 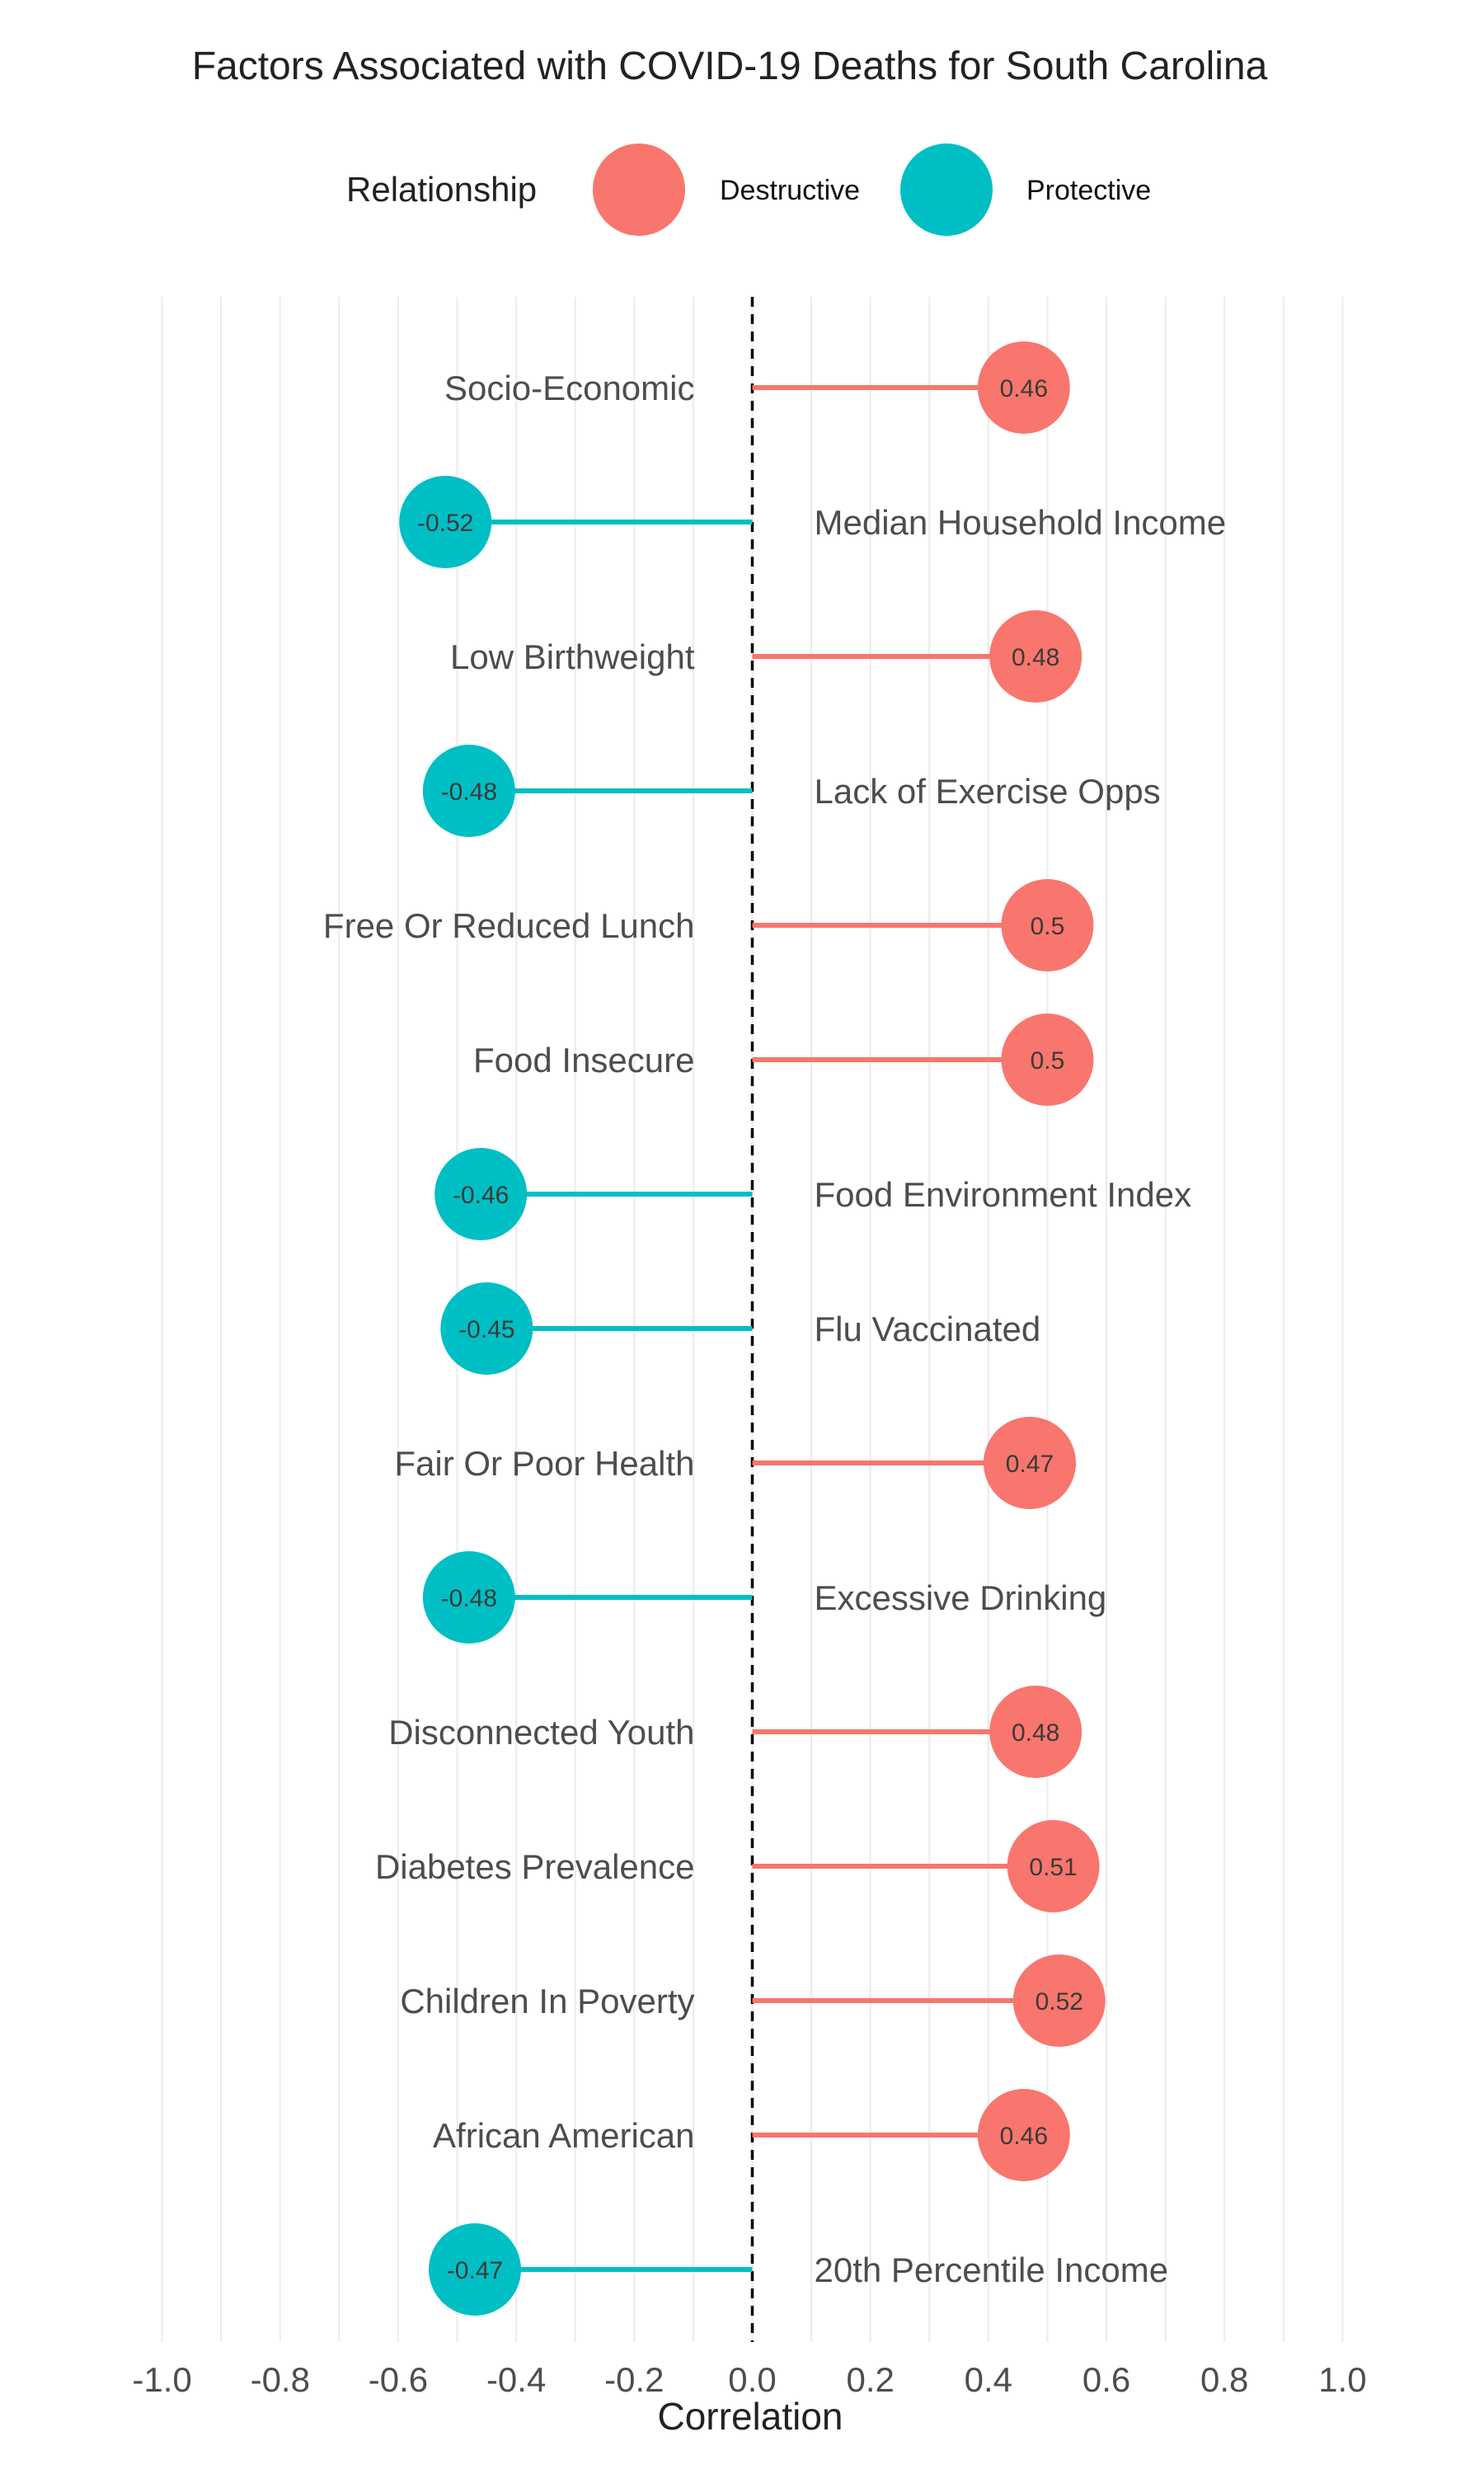 What do you see at coordinates (928, 1329) in the screenshot?
I see `category-label: Flu Vaccinated` at bounding box center [928, 1329].